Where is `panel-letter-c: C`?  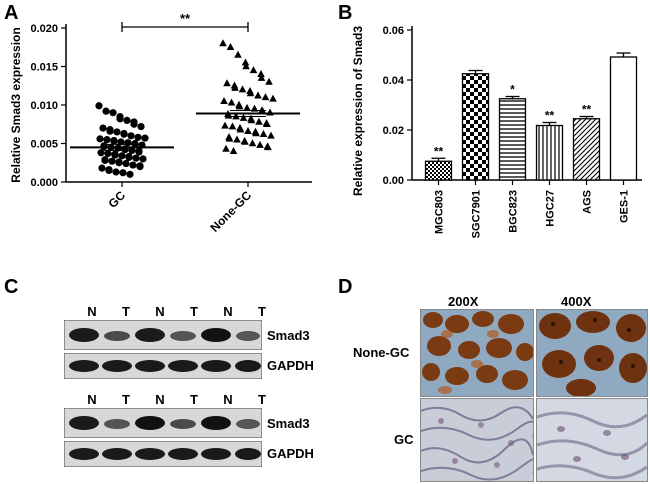
panel-letter-c: C is located at coordinates (11, 287).